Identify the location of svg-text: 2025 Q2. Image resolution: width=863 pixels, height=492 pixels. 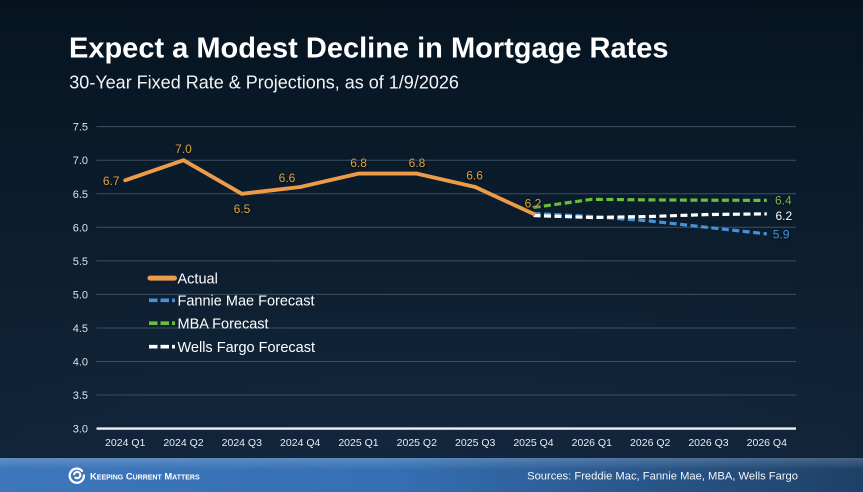
(417, 443).